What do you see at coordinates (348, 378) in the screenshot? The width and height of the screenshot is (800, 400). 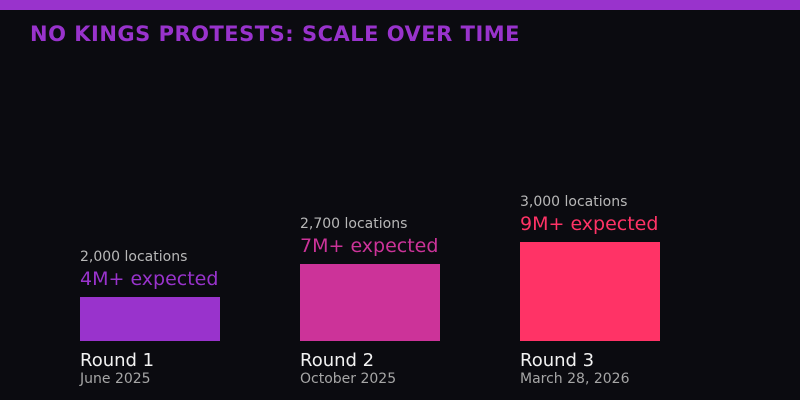 I see `date-label: October 2025` at bounding box center [348, 378].